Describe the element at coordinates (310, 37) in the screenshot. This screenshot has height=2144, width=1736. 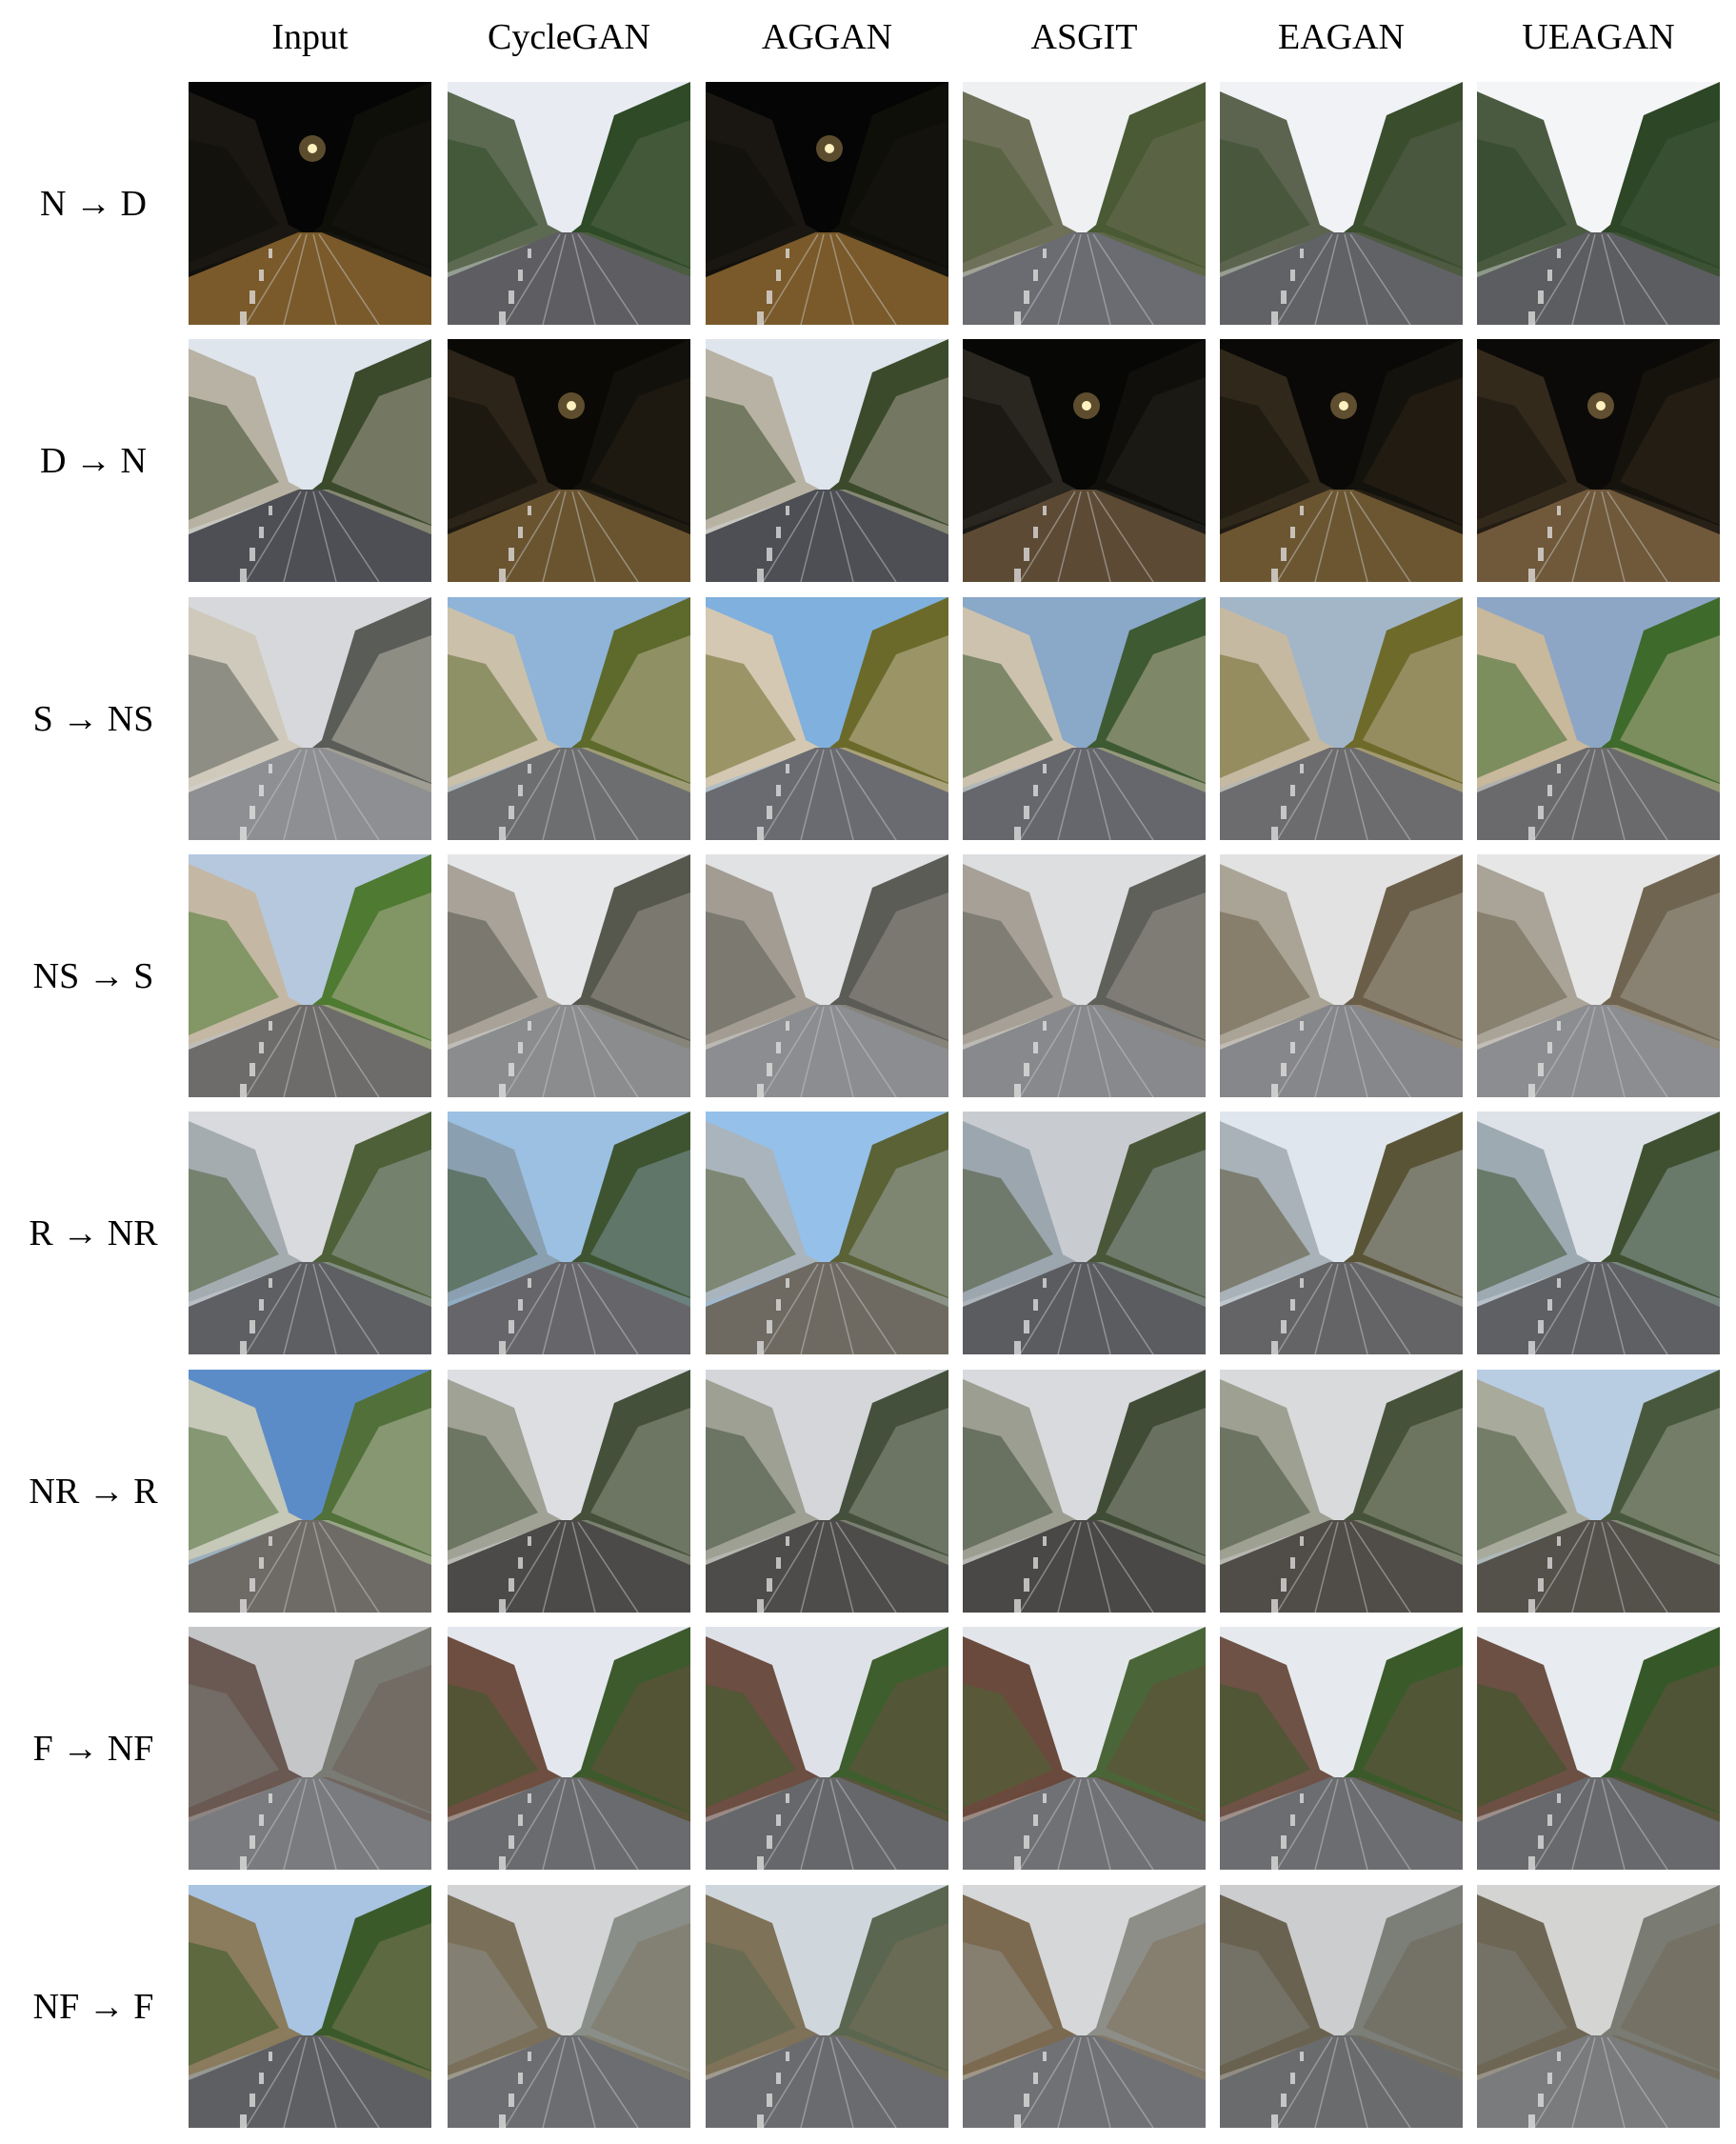
I see `column-header-input: Input` at that location.